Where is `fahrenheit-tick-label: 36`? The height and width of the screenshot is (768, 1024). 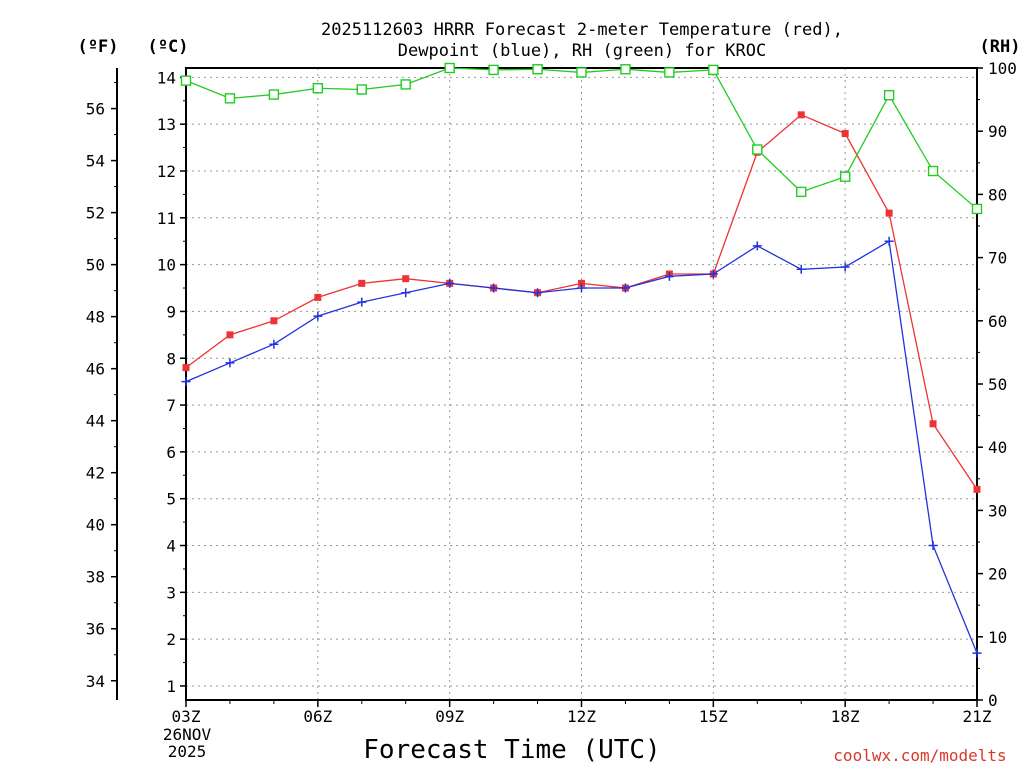
fahrenheit-tick-label: 36 is located at coordinates (95, 629).